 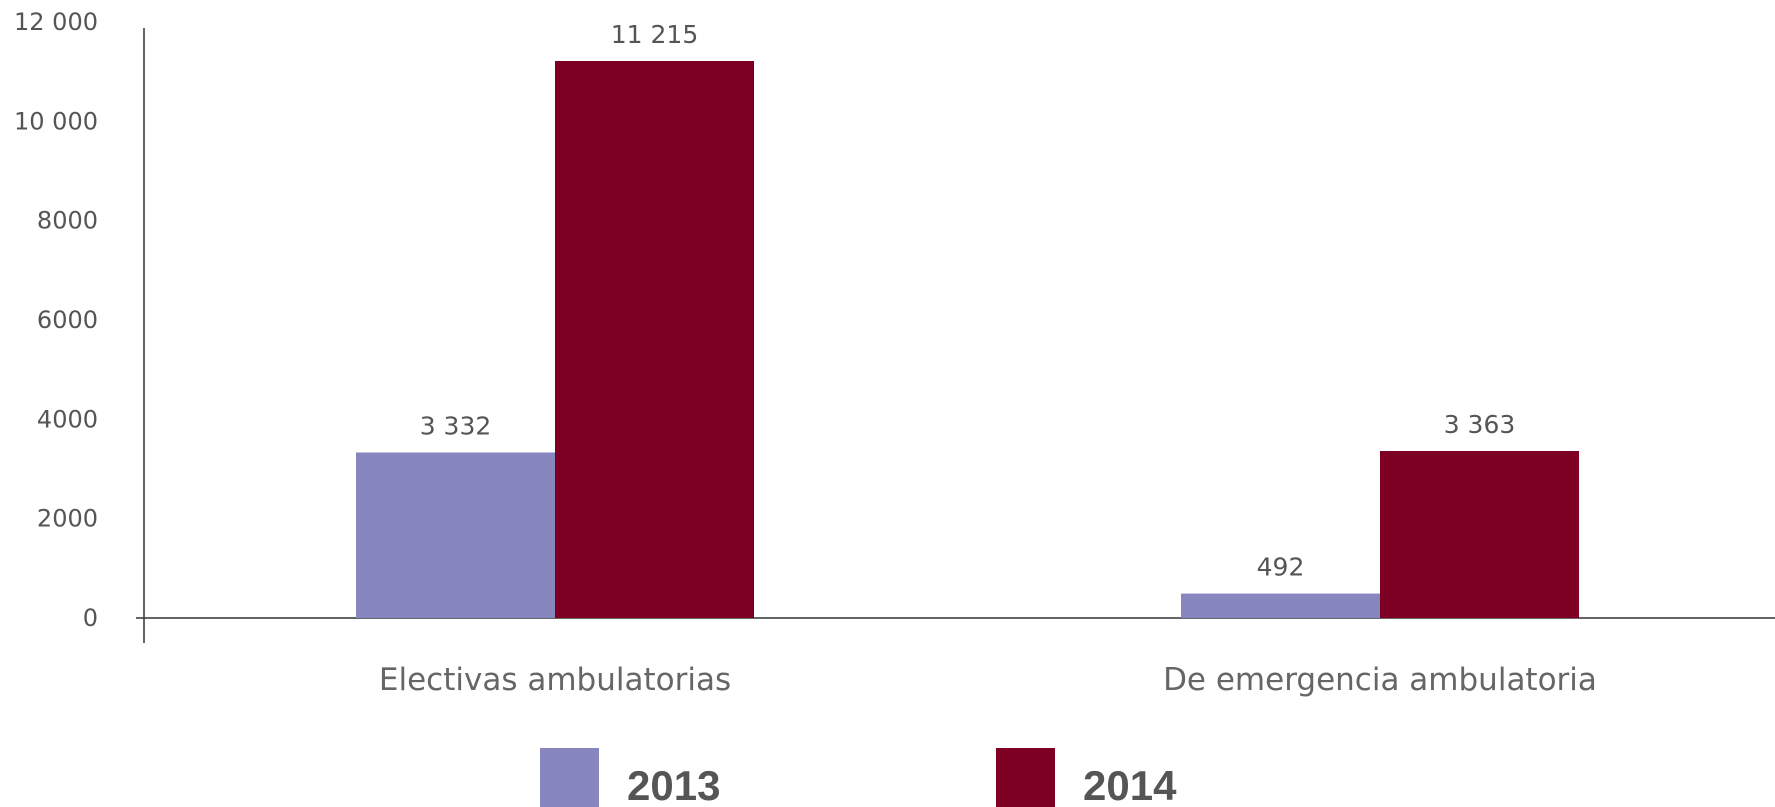 What do you see at coordinates (455, 535) in the screenshot?
I see `bar-2013-electivas` at bounding box center [455, 535].